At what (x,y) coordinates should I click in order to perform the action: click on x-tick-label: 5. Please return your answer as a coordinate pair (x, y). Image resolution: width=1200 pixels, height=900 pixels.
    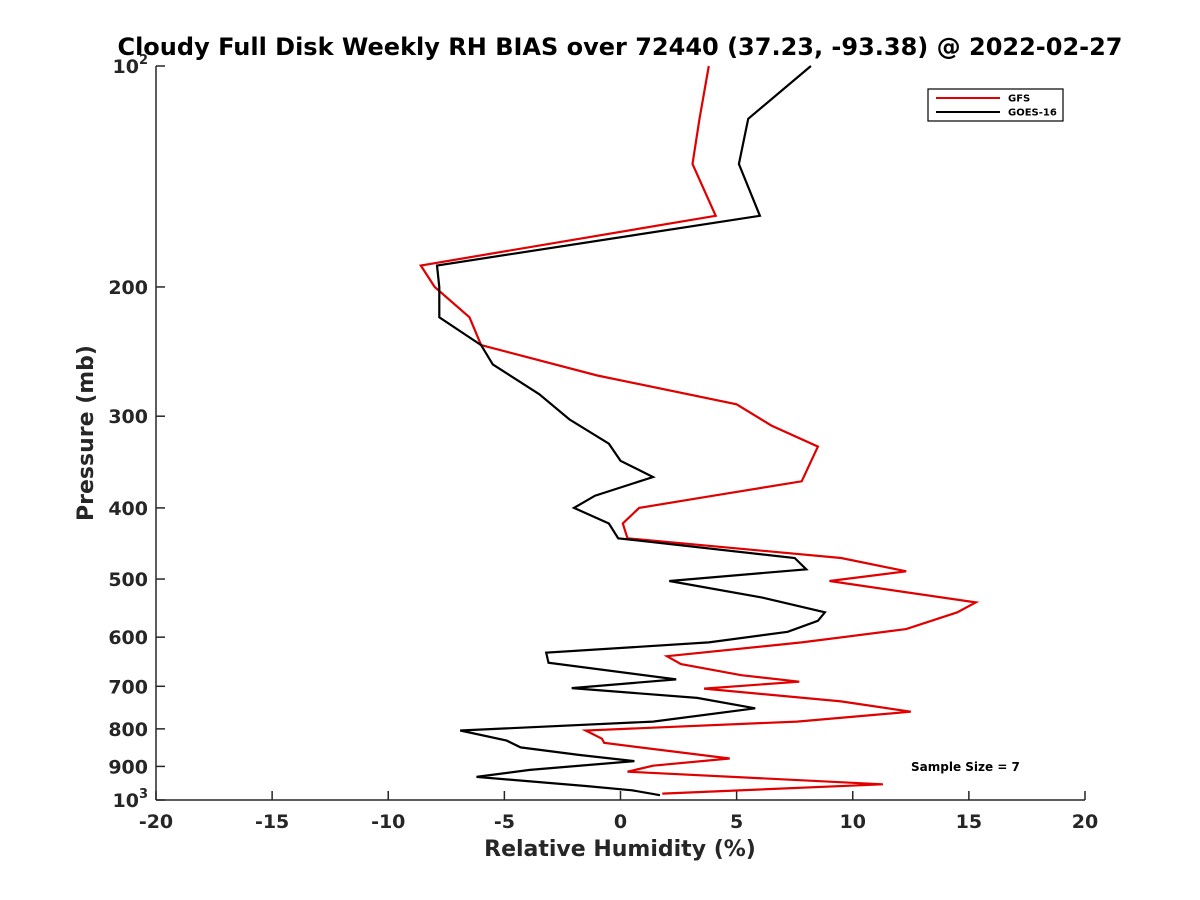
    Looking at the image, I should click on (736, 822).